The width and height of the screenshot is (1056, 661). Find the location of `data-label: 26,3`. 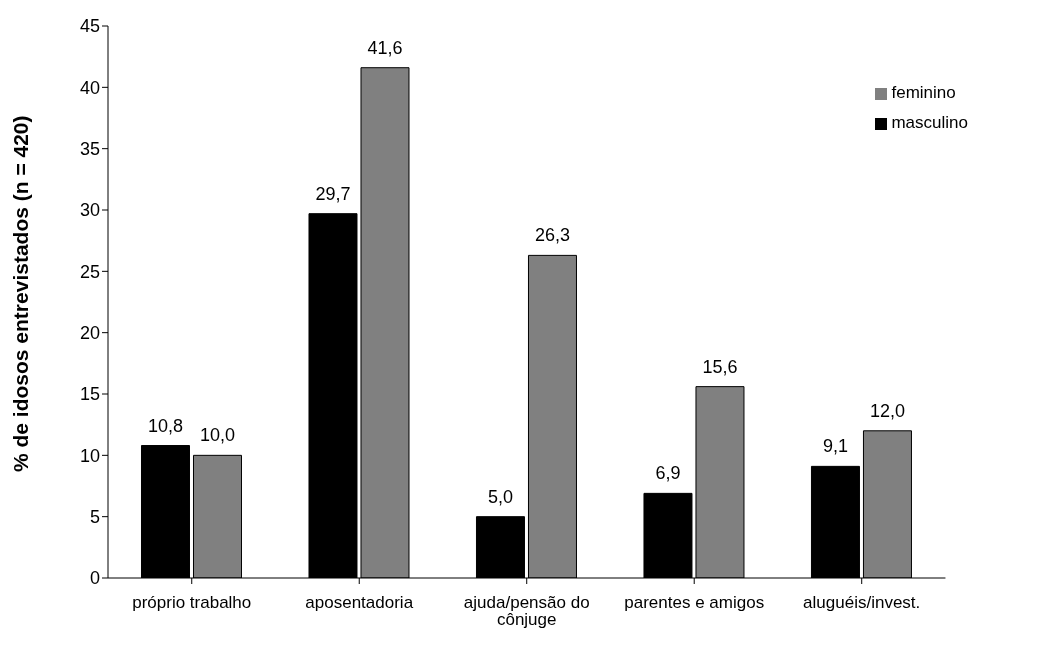

data-label: 26,3 is located at coordinates (552, 235).